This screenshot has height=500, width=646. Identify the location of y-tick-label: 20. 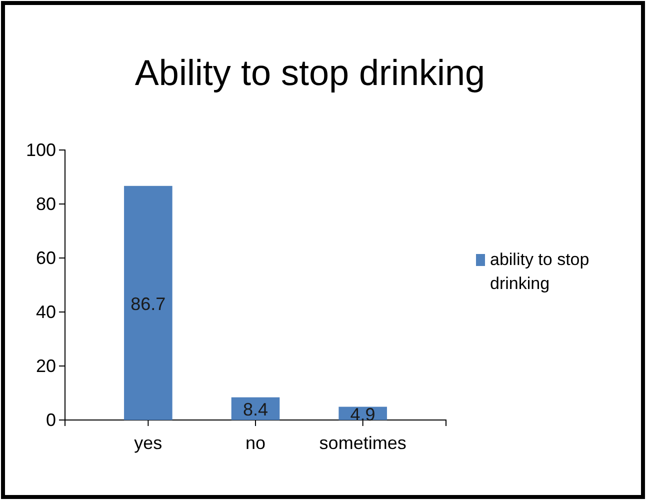
(46, 366).